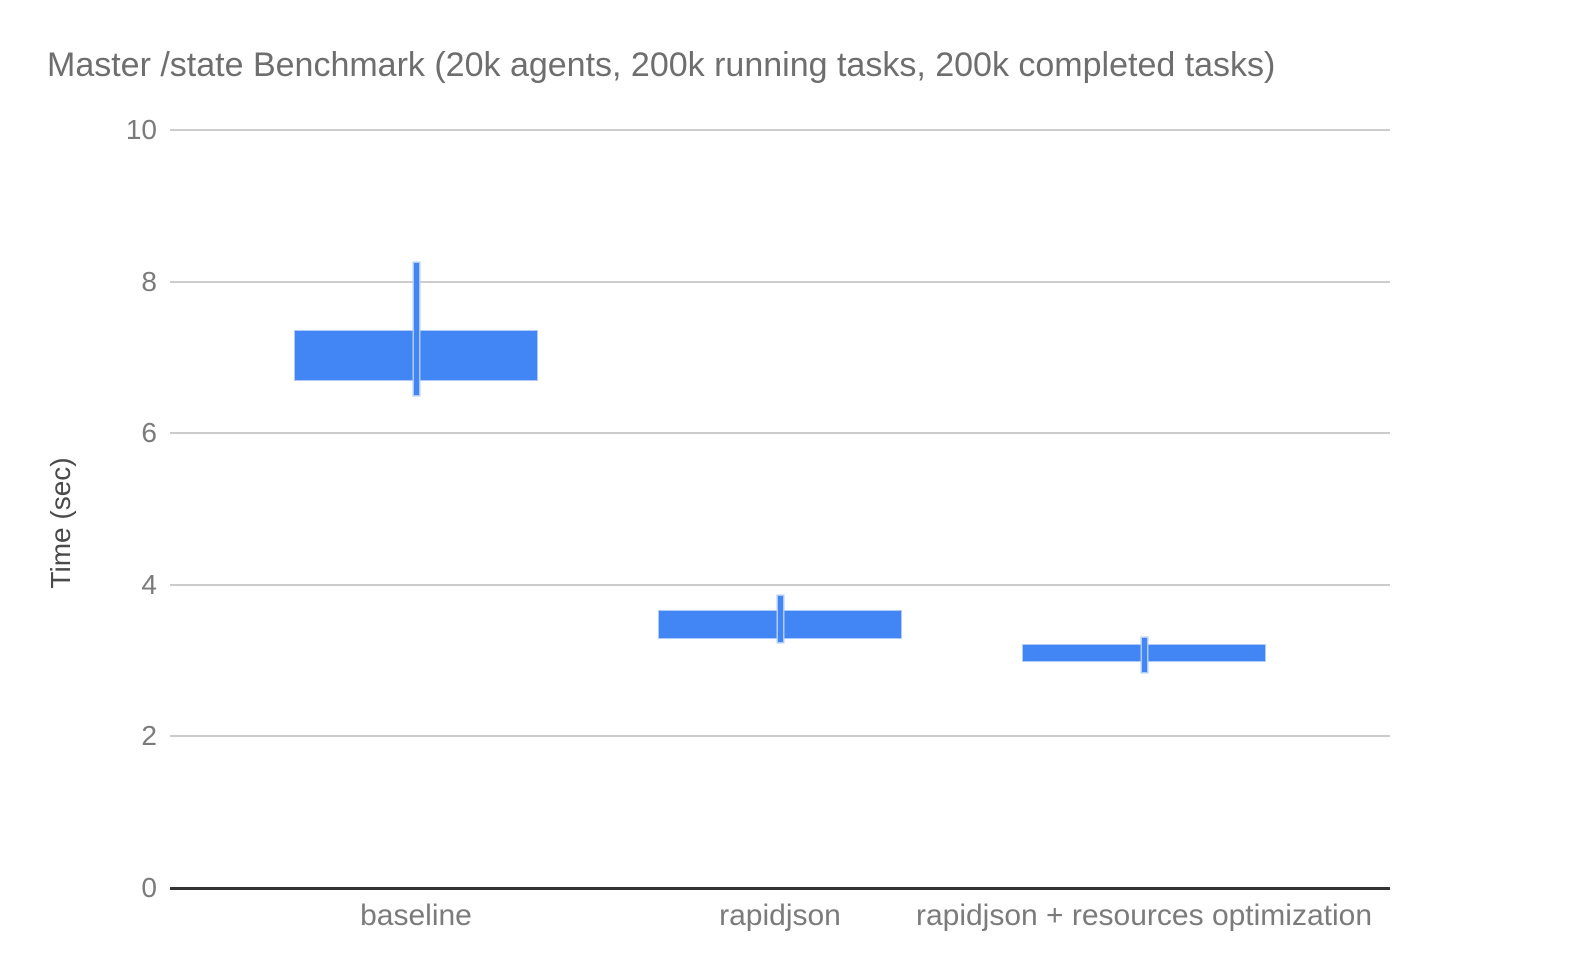 This screenshot has width=1586, height=978. I want to click on y-tick-label: 8, so click(149, 281).